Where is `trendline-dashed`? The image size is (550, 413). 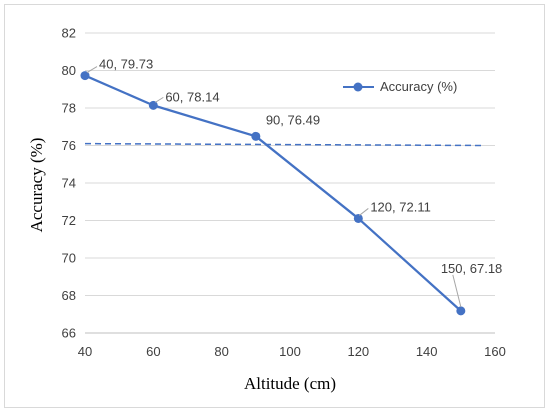 trendline-dashed is located at coordinates (284, 144).